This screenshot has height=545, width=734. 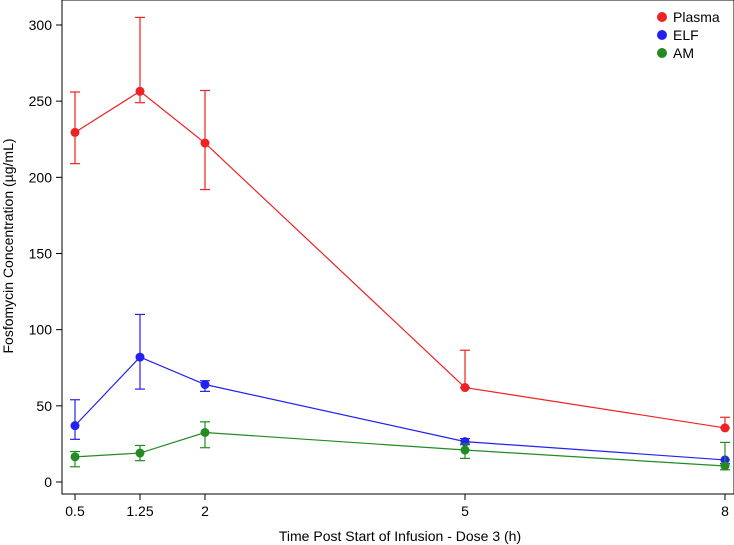 What do you see at coordinates (662, 17) in the screenshot?
I see `legend-marker-plasma` at bounding box center [662, 17].